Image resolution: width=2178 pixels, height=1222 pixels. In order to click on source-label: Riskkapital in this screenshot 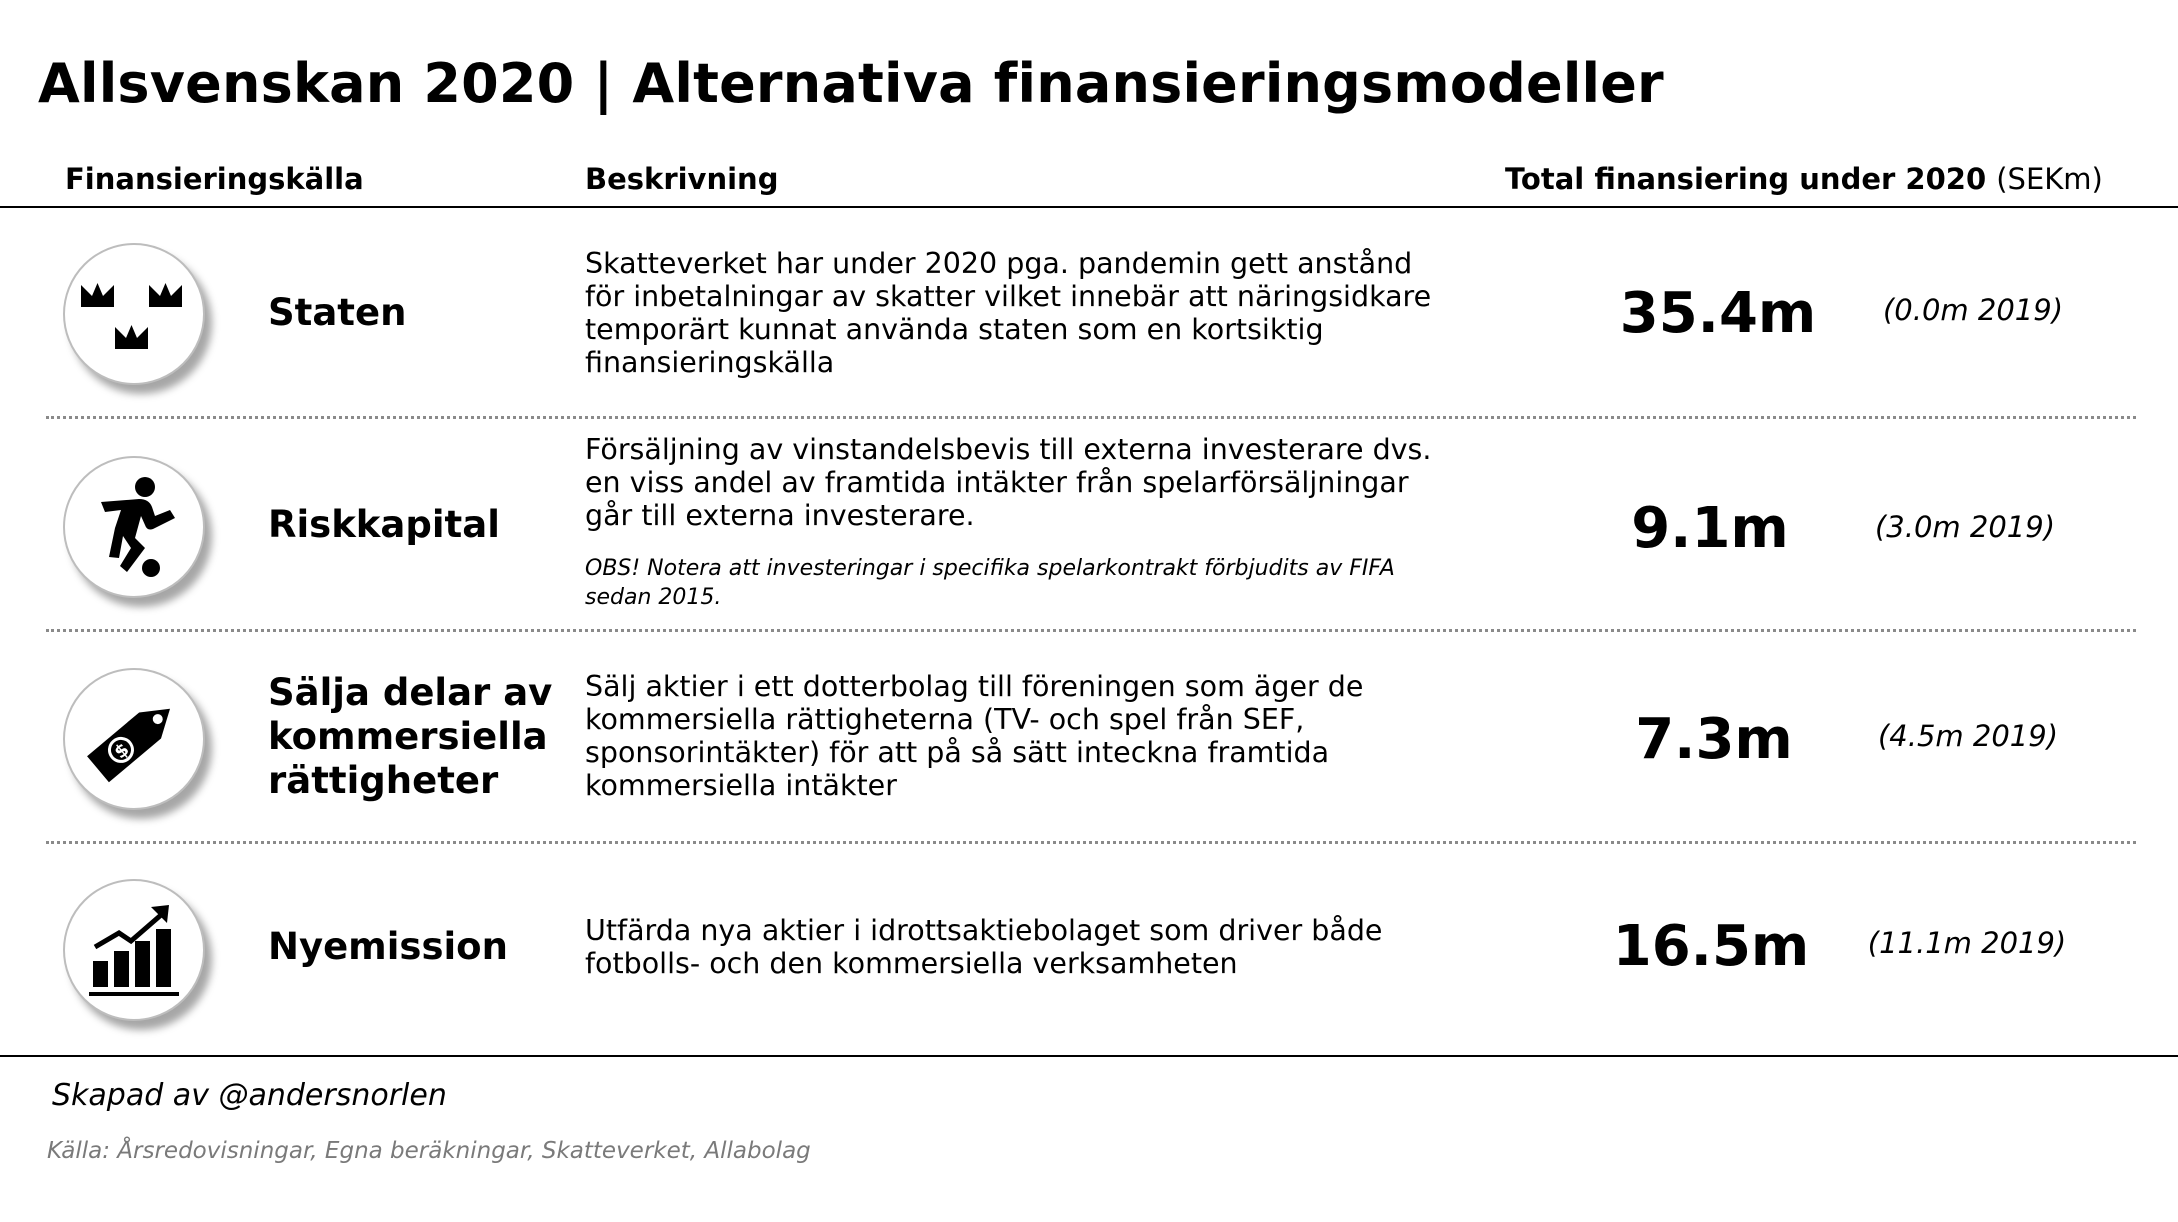, I will do `click(384, 524)`.